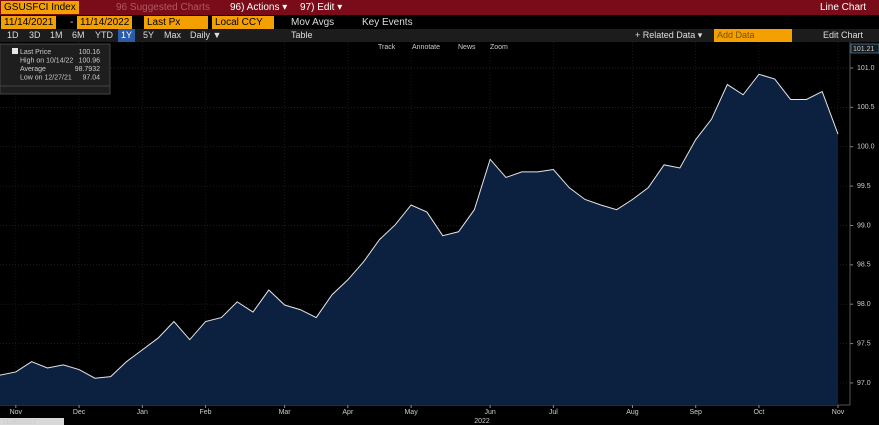 The image size is (879, 425). I want to click on date-tag-bg, so click(32, 421).